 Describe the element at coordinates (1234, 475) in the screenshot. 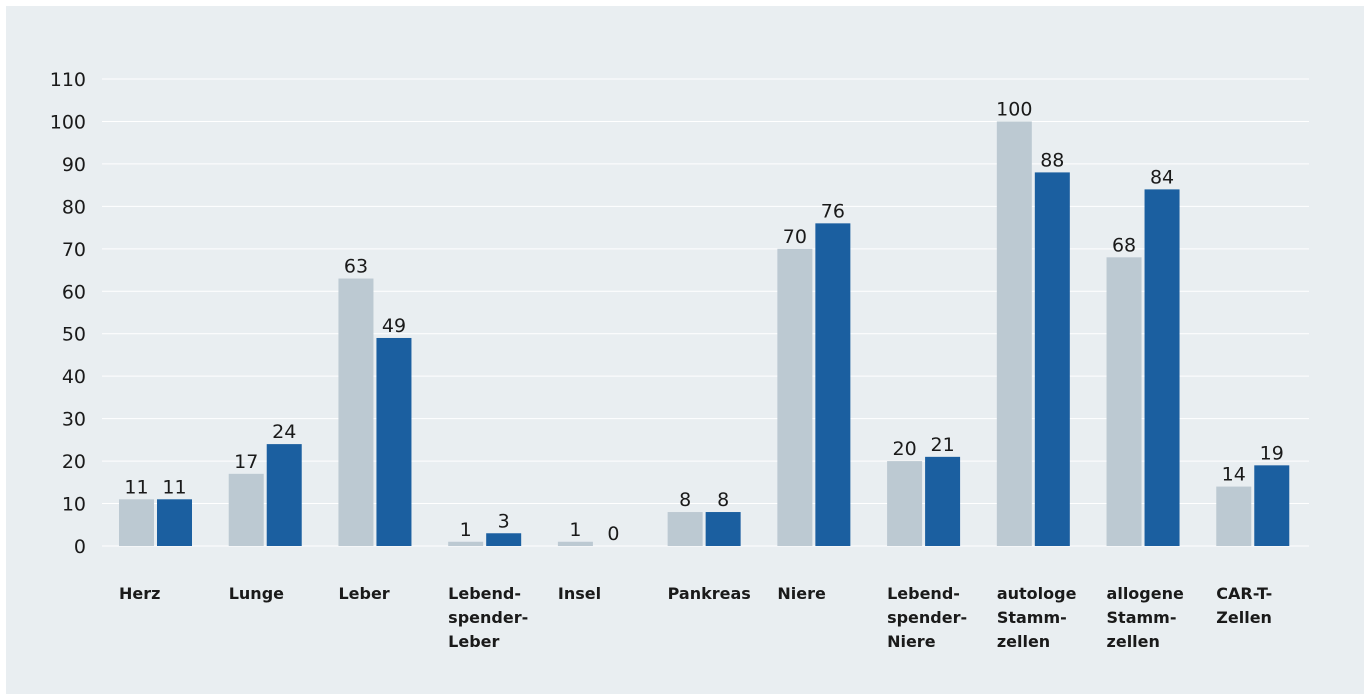

I see `data-label: 14` at that location.